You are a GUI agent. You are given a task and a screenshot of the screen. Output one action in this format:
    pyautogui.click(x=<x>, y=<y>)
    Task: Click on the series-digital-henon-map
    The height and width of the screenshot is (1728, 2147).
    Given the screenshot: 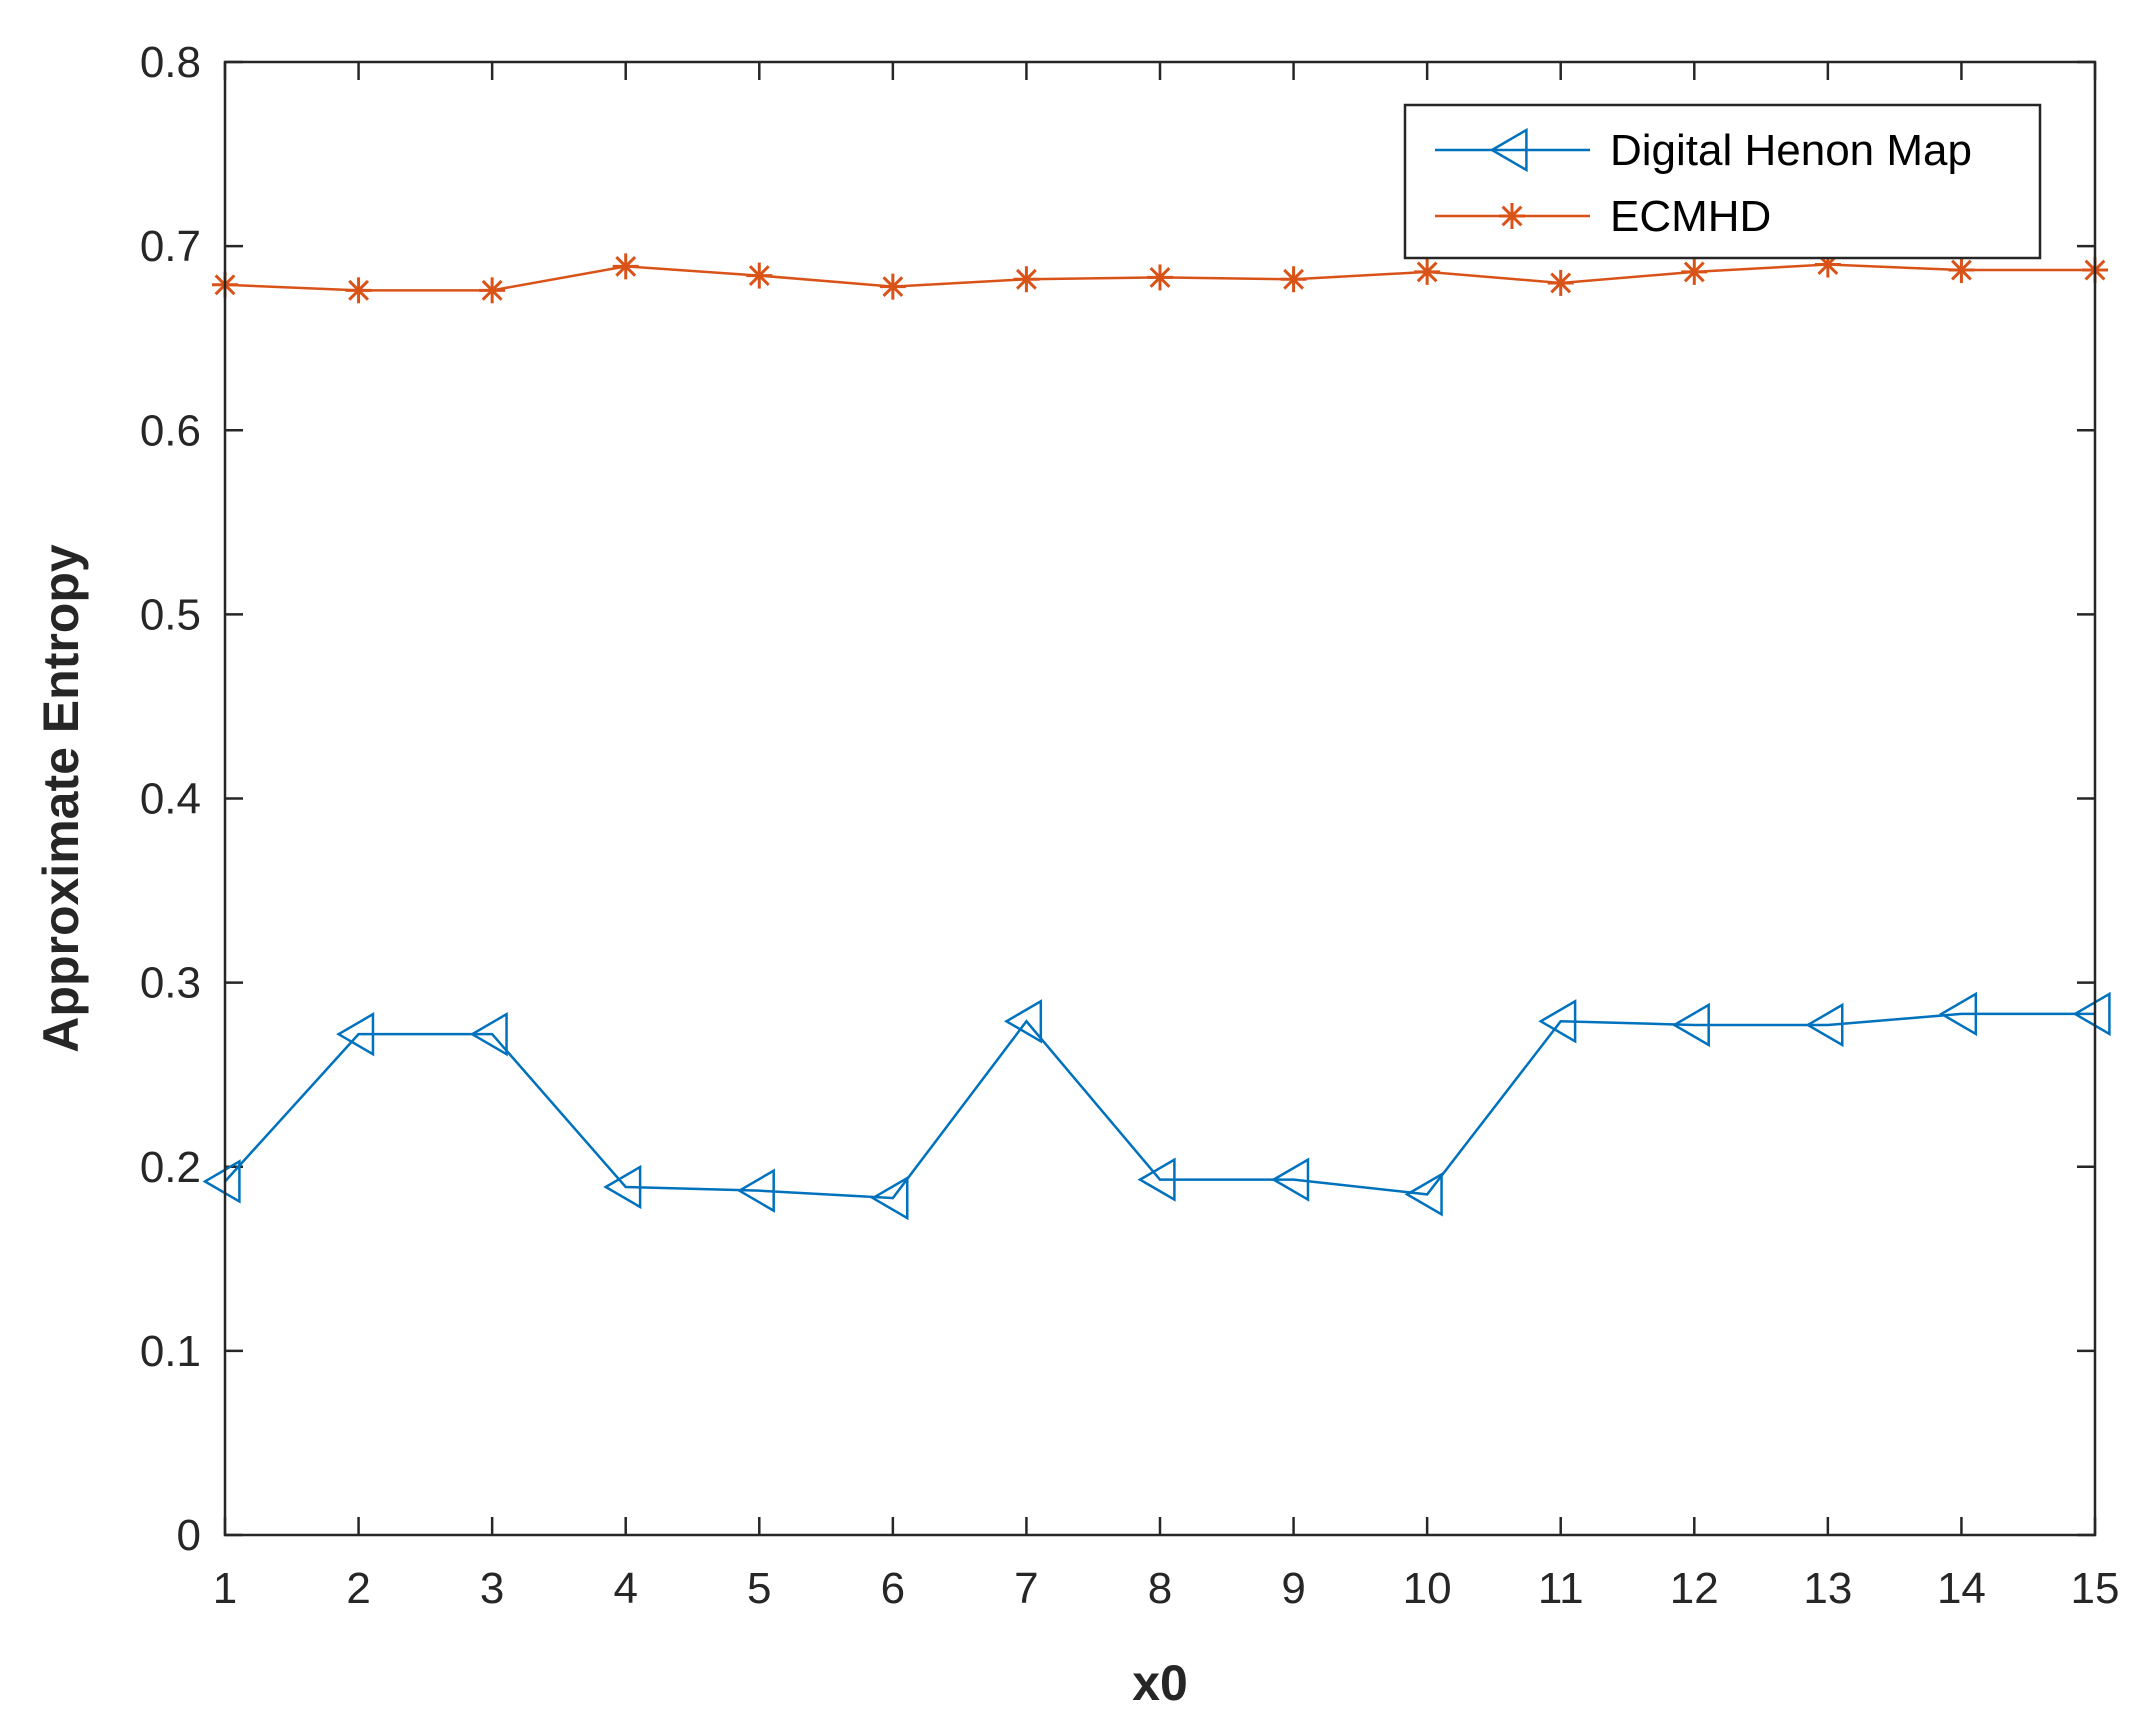 What is the action you would take?
    pyautogui.click(x=1156, y=1106)
    